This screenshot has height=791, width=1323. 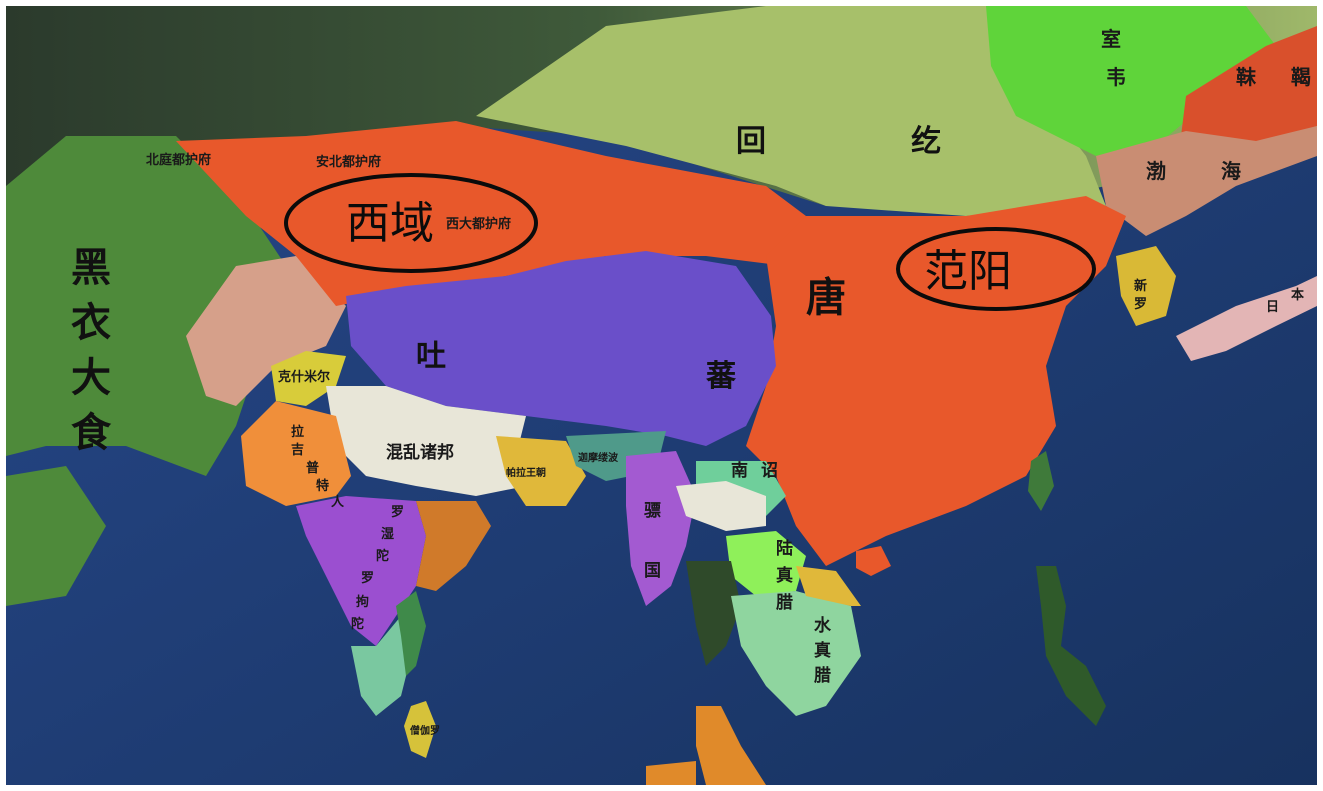 What do you see at coordinates (1140, 304) in the screenshot?
I see `label-xinluo-2: 罗` at bounding box center [1140, 304].